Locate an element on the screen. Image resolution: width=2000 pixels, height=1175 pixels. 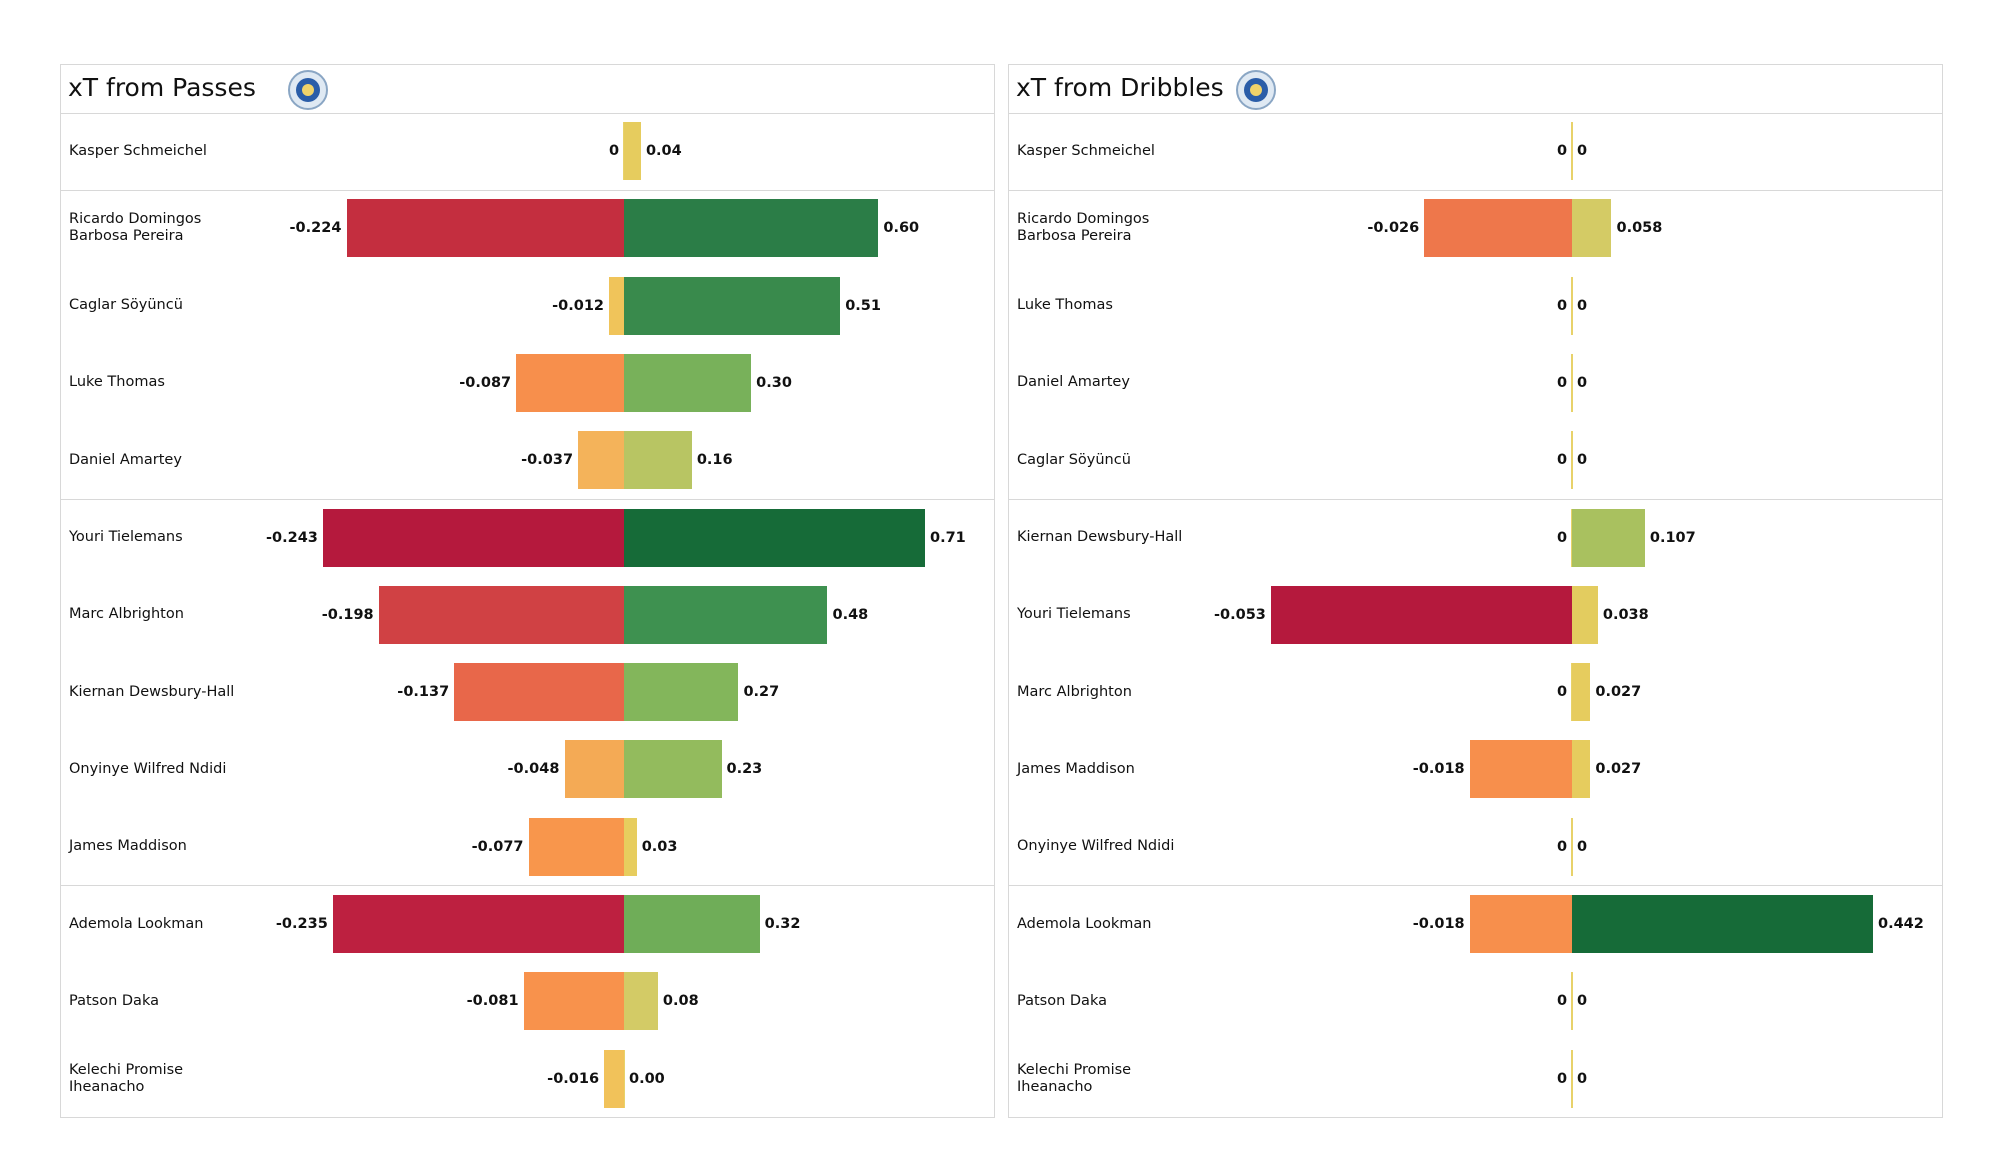
value-label: 0.32 is located at coordinates (782, 924).